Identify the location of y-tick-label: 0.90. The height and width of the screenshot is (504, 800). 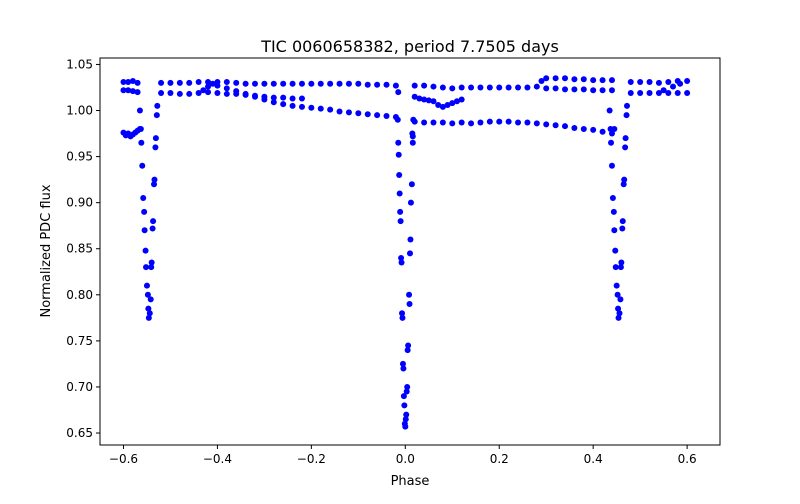
(79, 203).